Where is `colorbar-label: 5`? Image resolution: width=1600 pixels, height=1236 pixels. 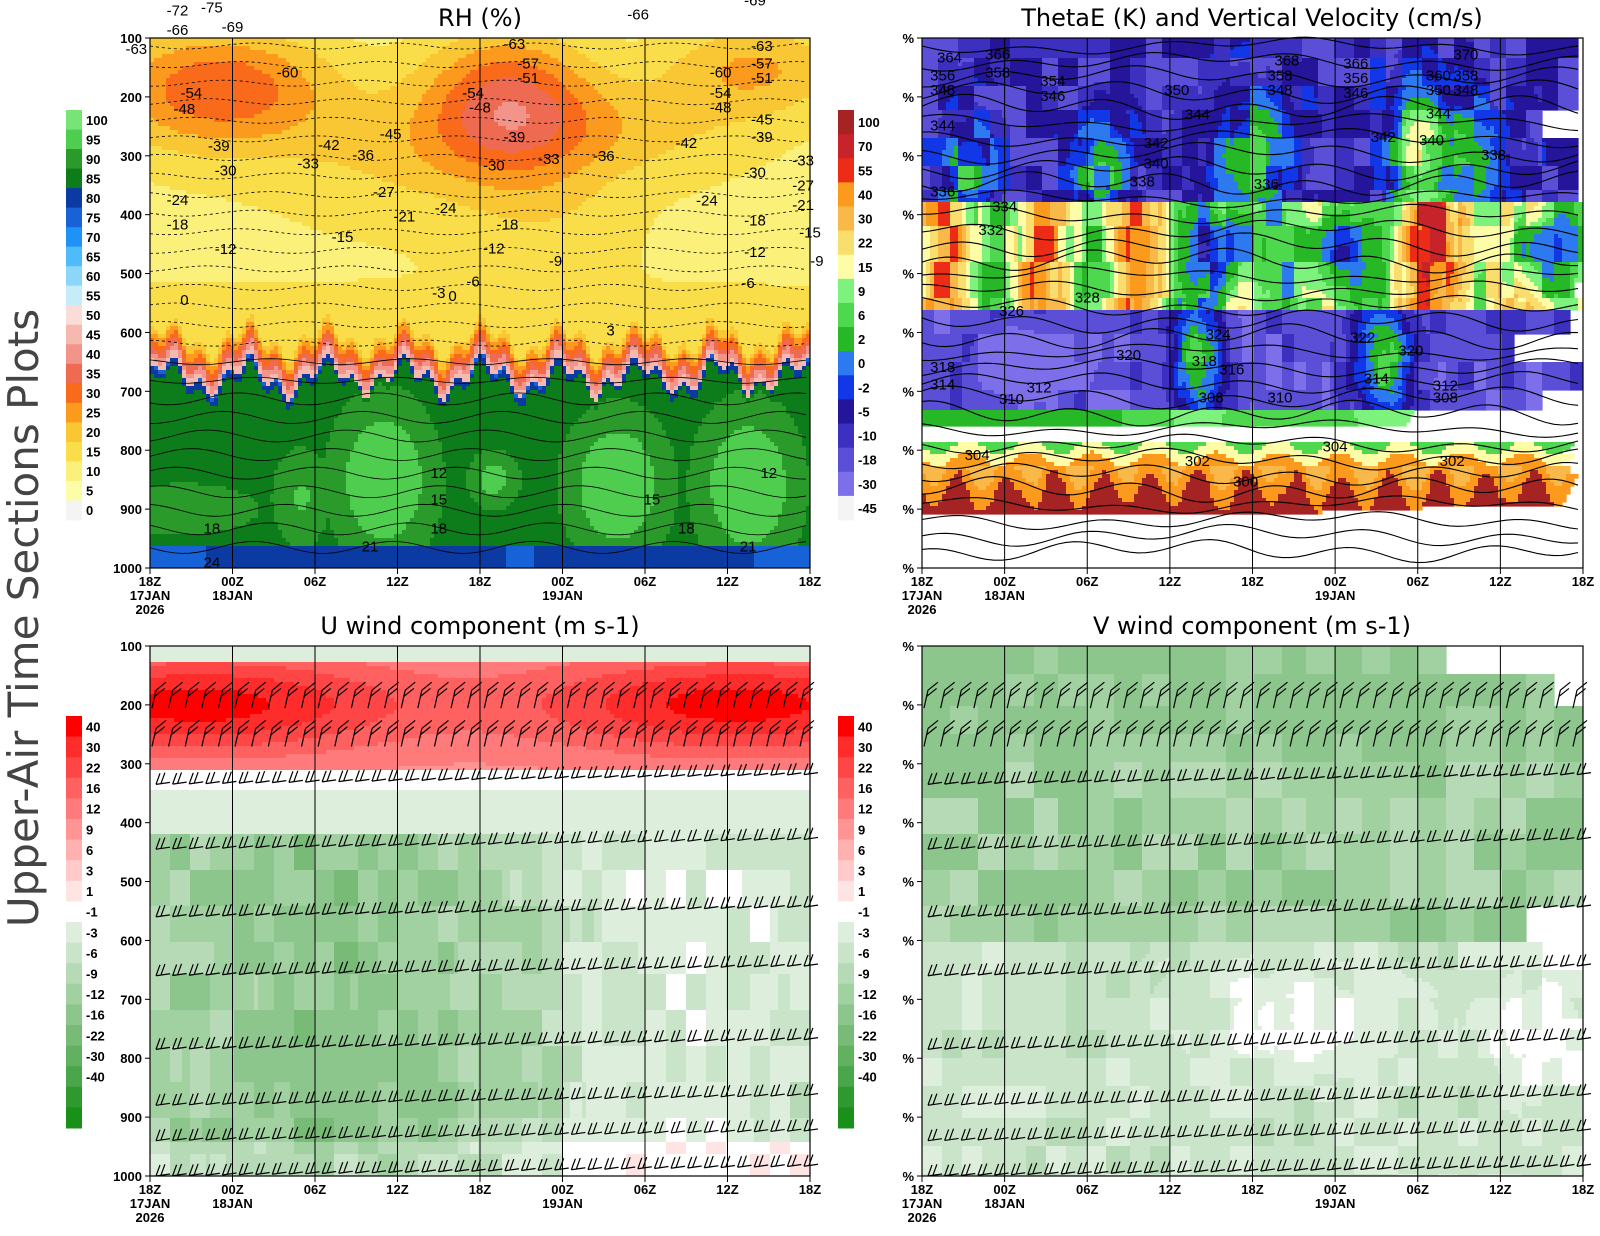 colorbar-label: 5 is located at coordinates (89, 491).